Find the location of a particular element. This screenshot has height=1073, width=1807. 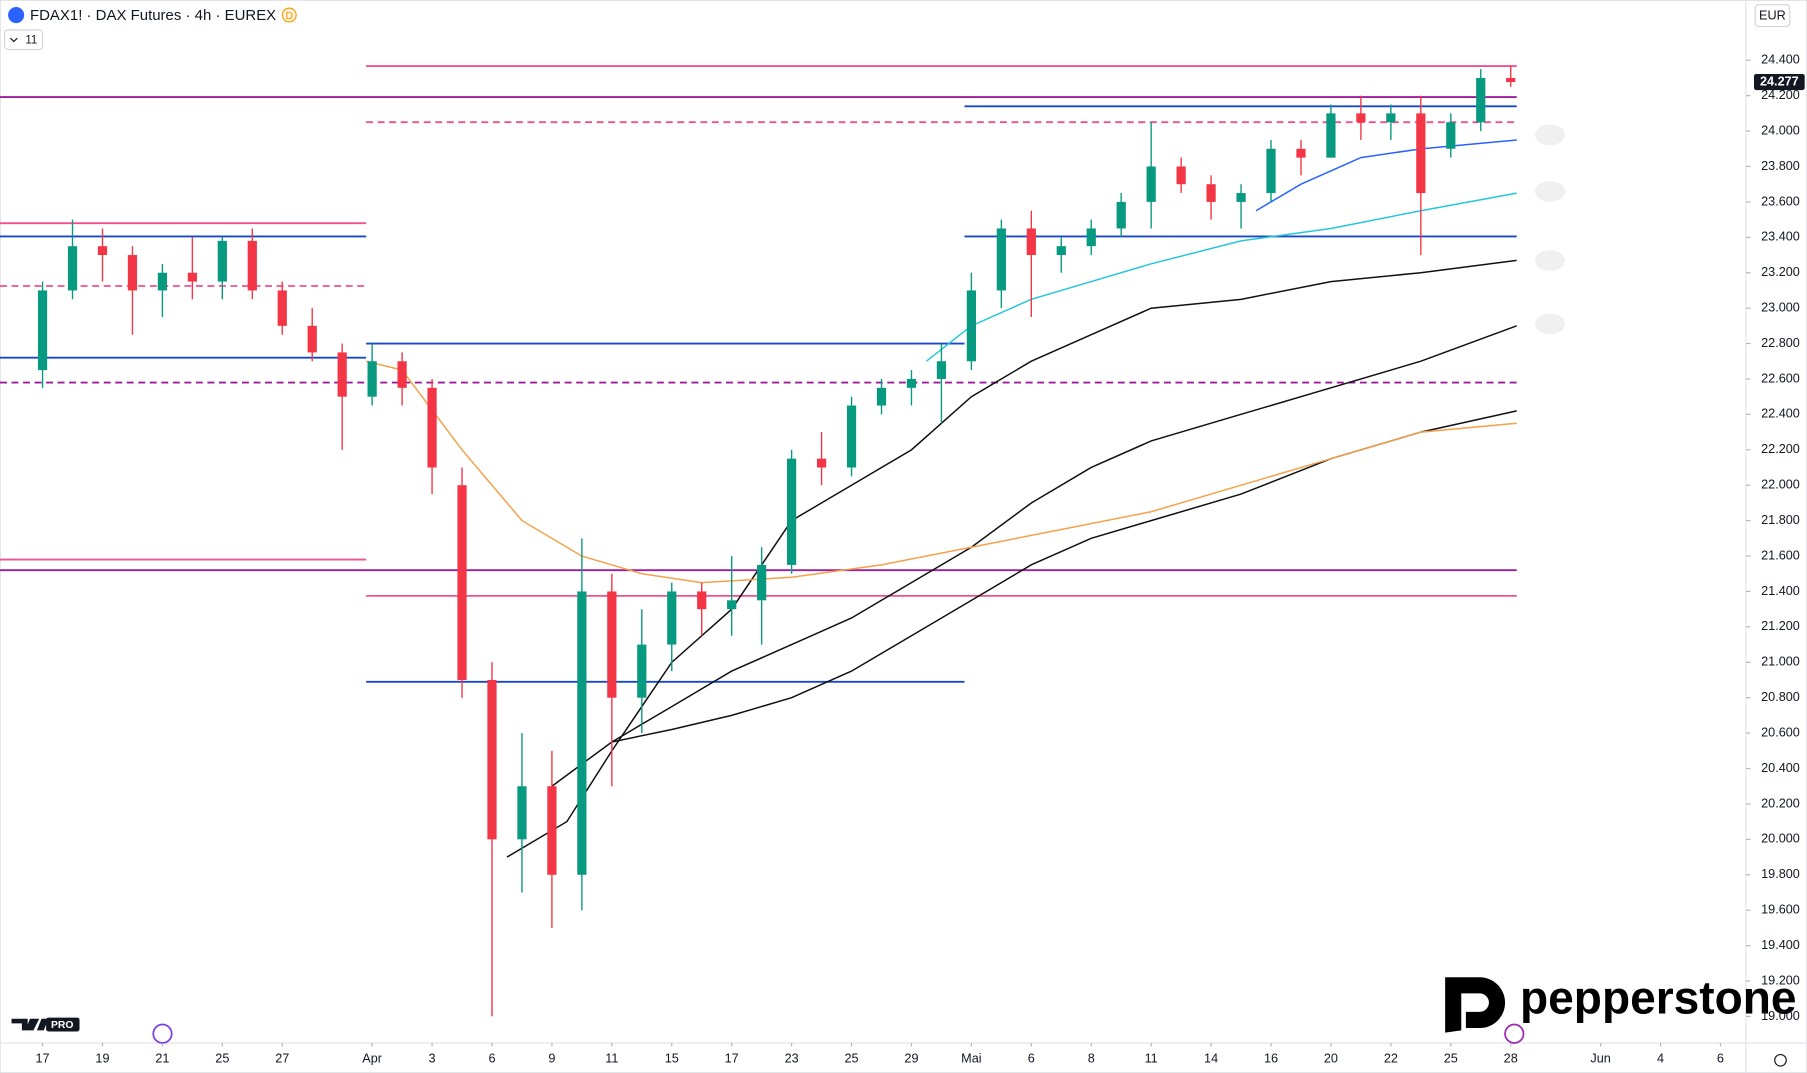

x-tick-label: 29 is located at coordinates (911, 1058).